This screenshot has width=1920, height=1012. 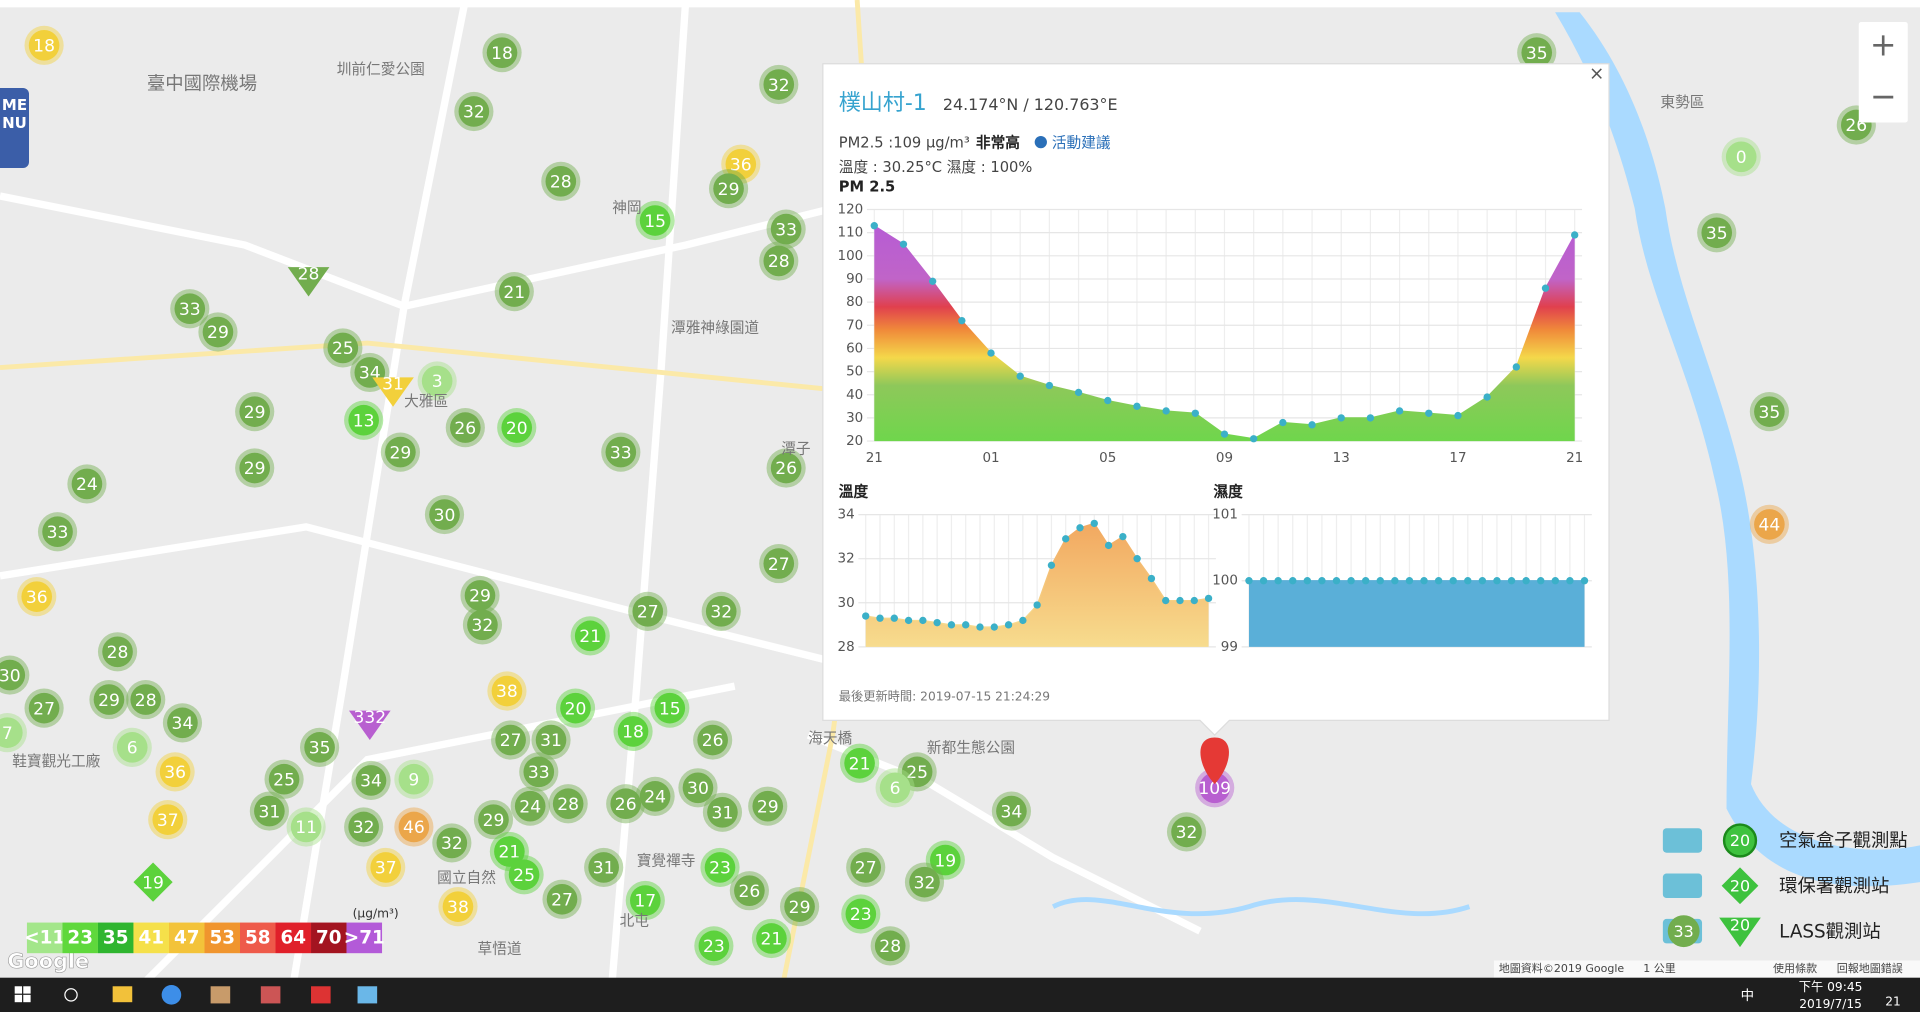 What do you see at coordinates (1870, 968) in the screenshot?
I see `footer-text: 回報地圖錯誤` at bounding box center [1870, 968].